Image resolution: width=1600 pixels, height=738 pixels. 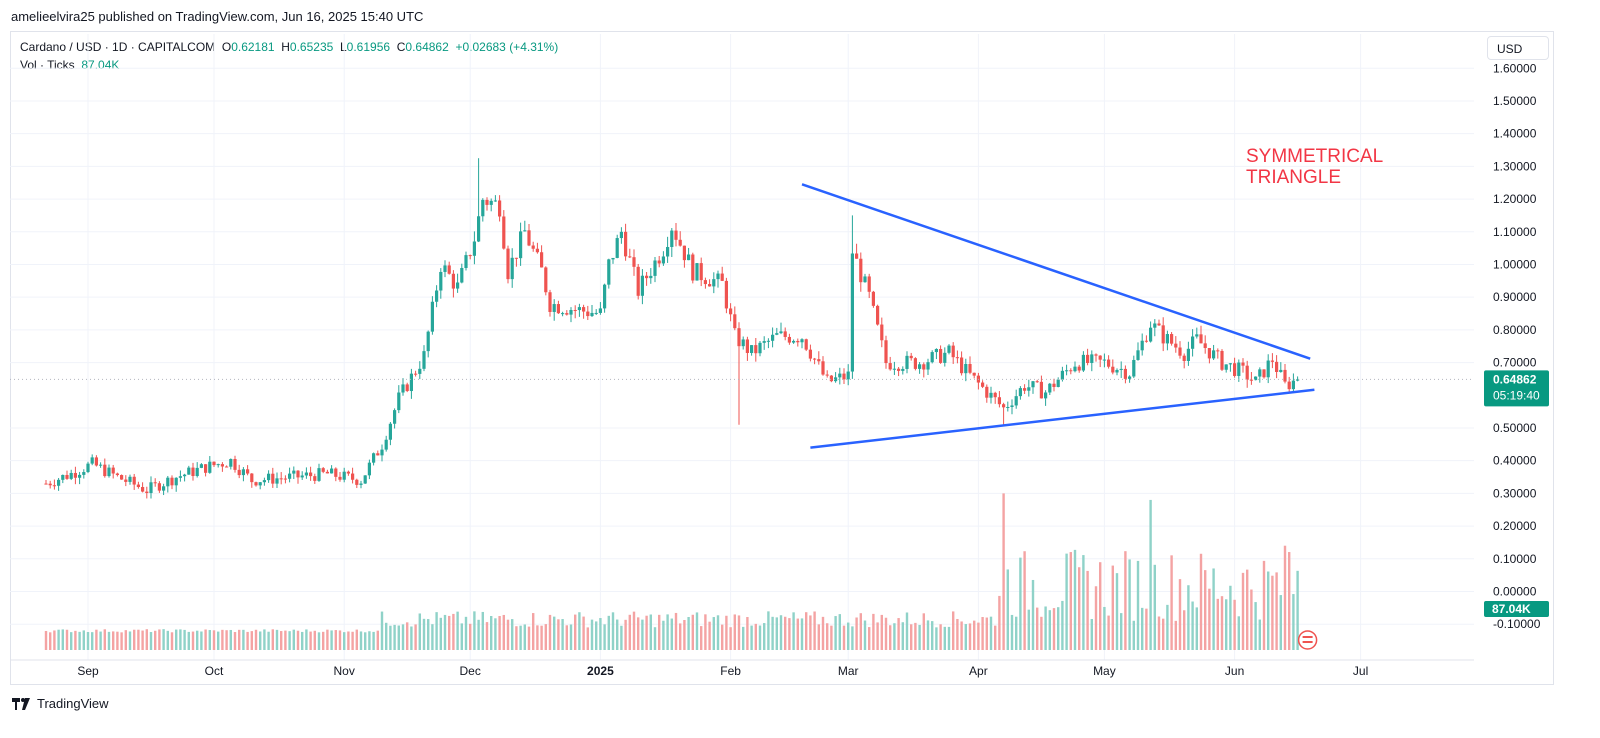 I want to click on tradingview-logo-icon, so click(x=21, y=703).